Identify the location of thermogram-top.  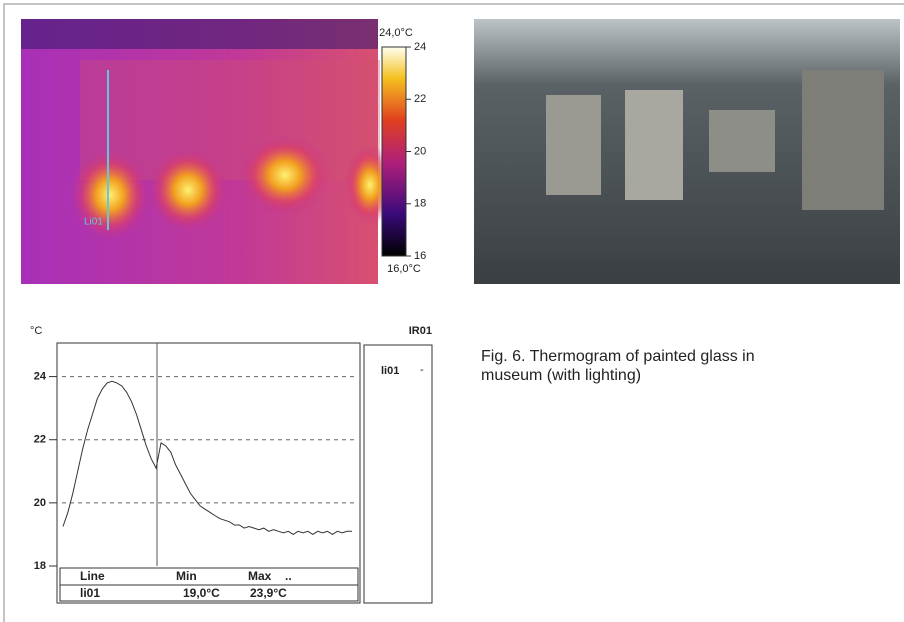
(199, 34).